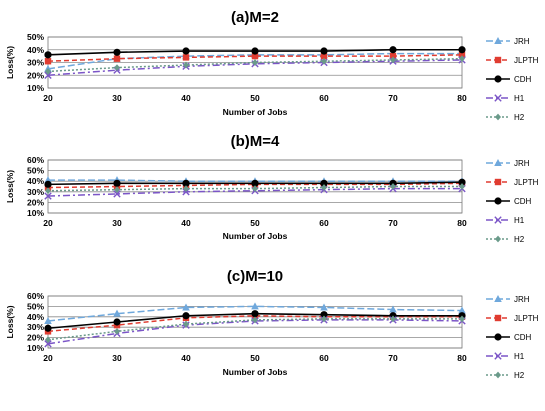 Image resolution: width=545 pixels, height=411 pixels. What do you see at coordinates (35, 327) in the screenshot?
I see `y-tick-label: 30%` at bounding box center [35, 327].